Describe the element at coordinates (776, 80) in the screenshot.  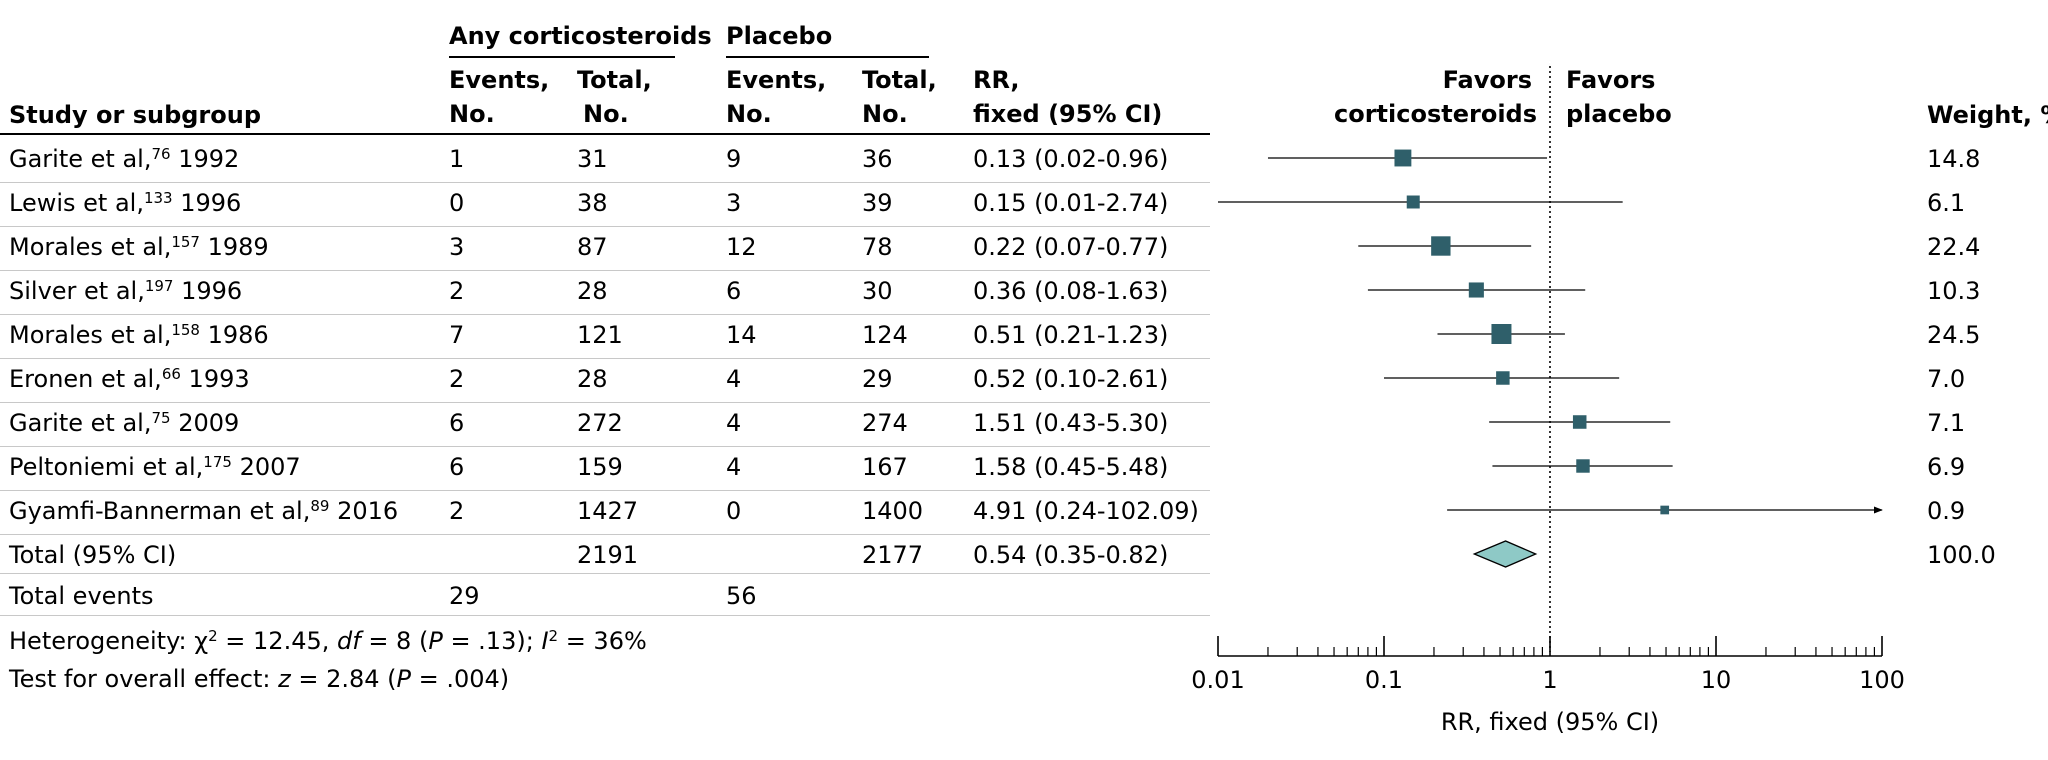
I see `plac-events-header-1: Events,` at that location.